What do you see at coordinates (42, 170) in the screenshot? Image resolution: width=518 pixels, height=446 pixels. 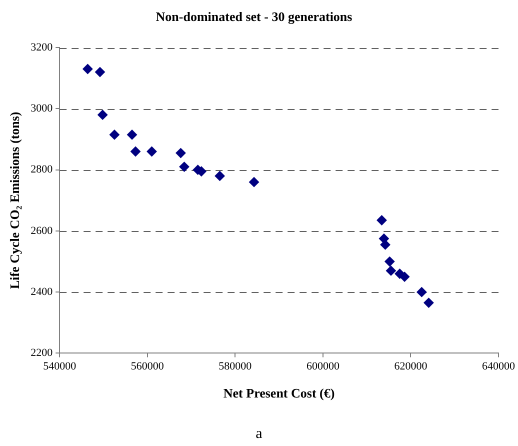 I see `y-tick-label: 2800` at bounding box center [42, 170].